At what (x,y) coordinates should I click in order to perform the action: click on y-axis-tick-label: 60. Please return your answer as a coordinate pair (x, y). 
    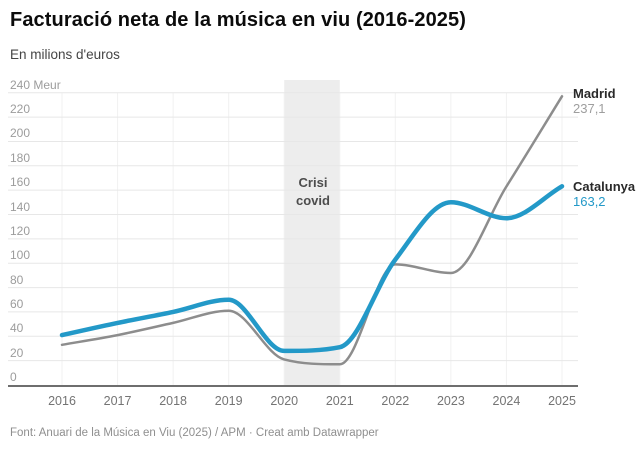
    Looking at the image, I should click on (17, 303).